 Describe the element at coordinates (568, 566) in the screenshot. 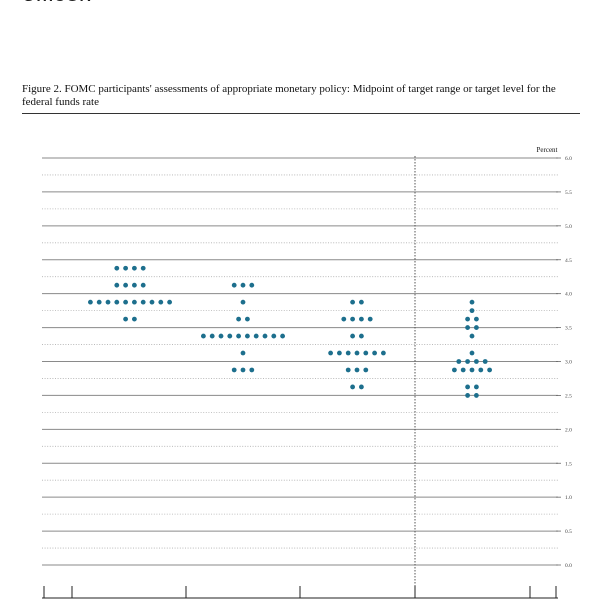

I see `y-tick-label: 0.0` at that location.